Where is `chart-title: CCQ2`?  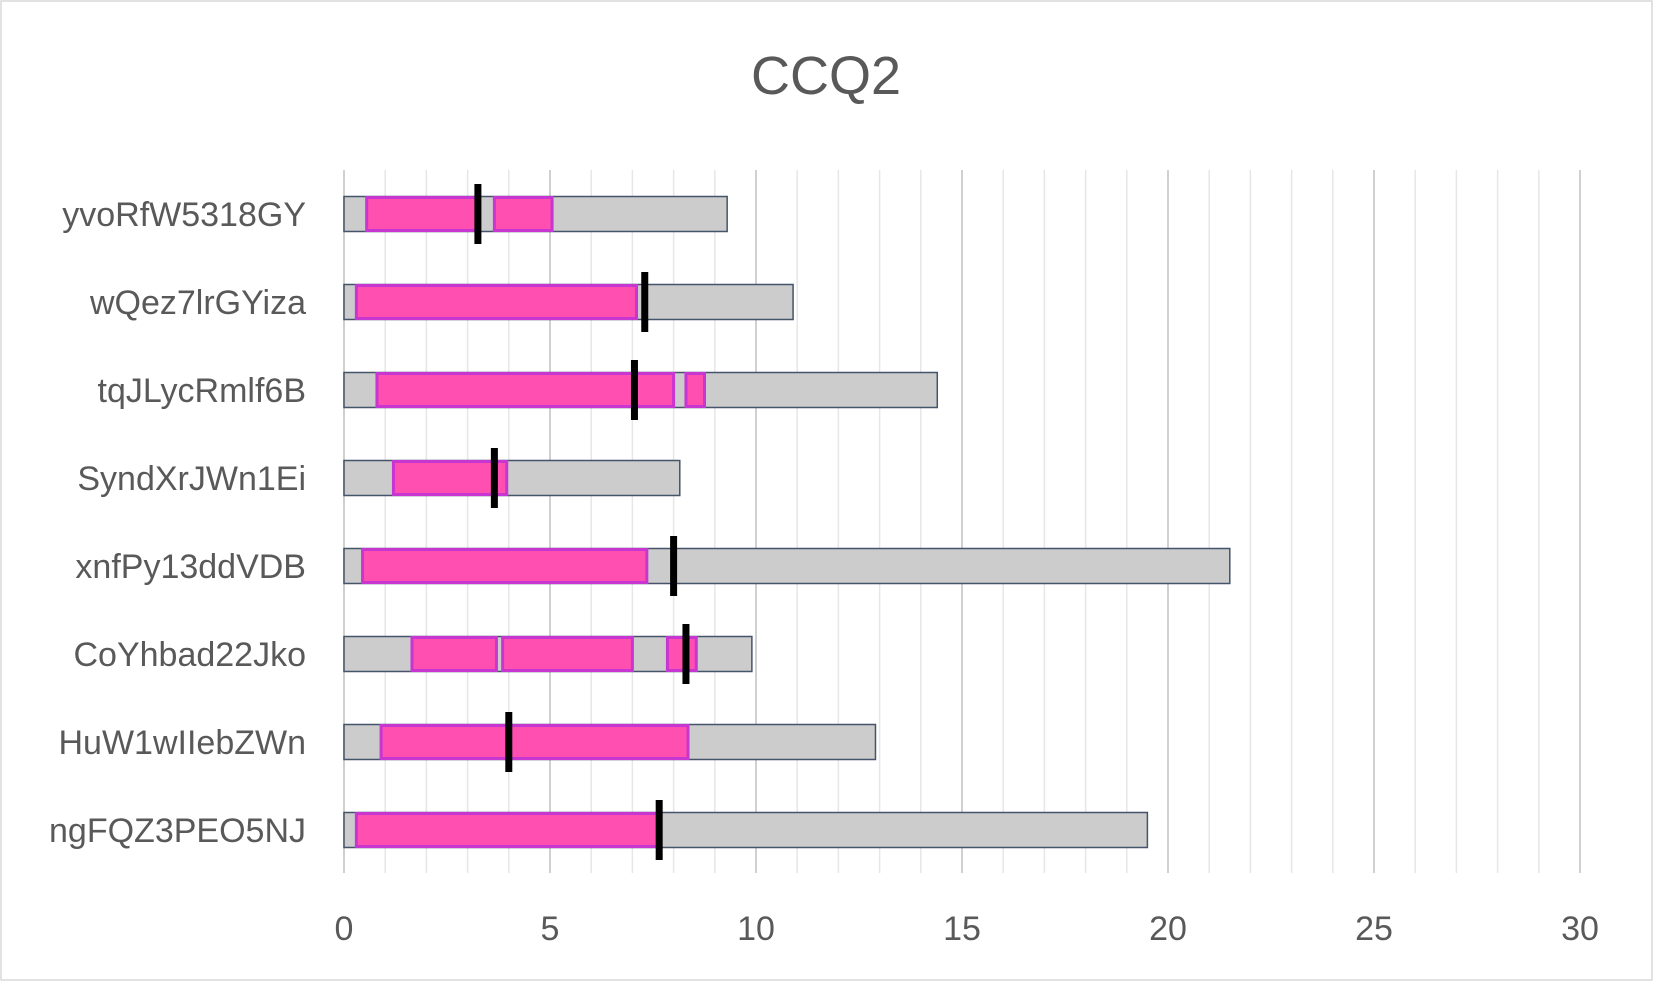 chart-title: CCQ2 is located at coordinates (826, 76).